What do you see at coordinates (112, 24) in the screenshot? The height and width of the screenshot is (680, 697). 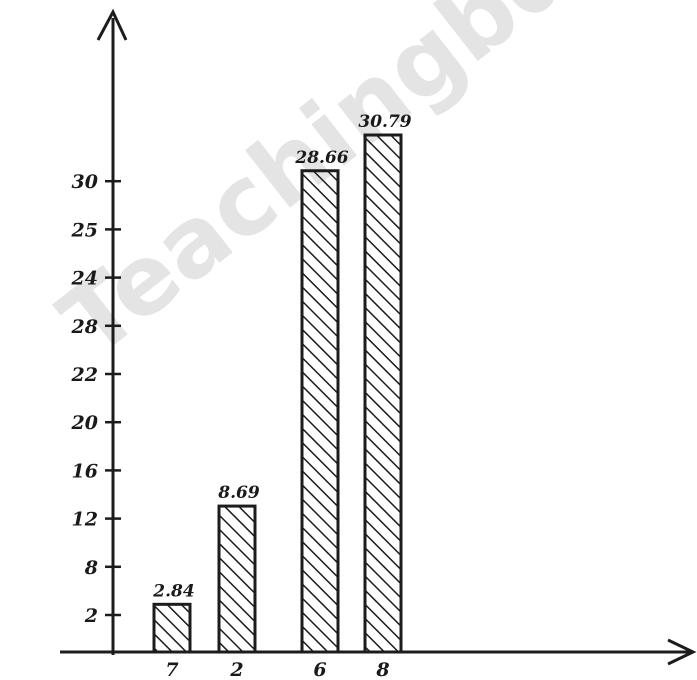 I see `y-axis-arrow` at bounding box center [112, 24].